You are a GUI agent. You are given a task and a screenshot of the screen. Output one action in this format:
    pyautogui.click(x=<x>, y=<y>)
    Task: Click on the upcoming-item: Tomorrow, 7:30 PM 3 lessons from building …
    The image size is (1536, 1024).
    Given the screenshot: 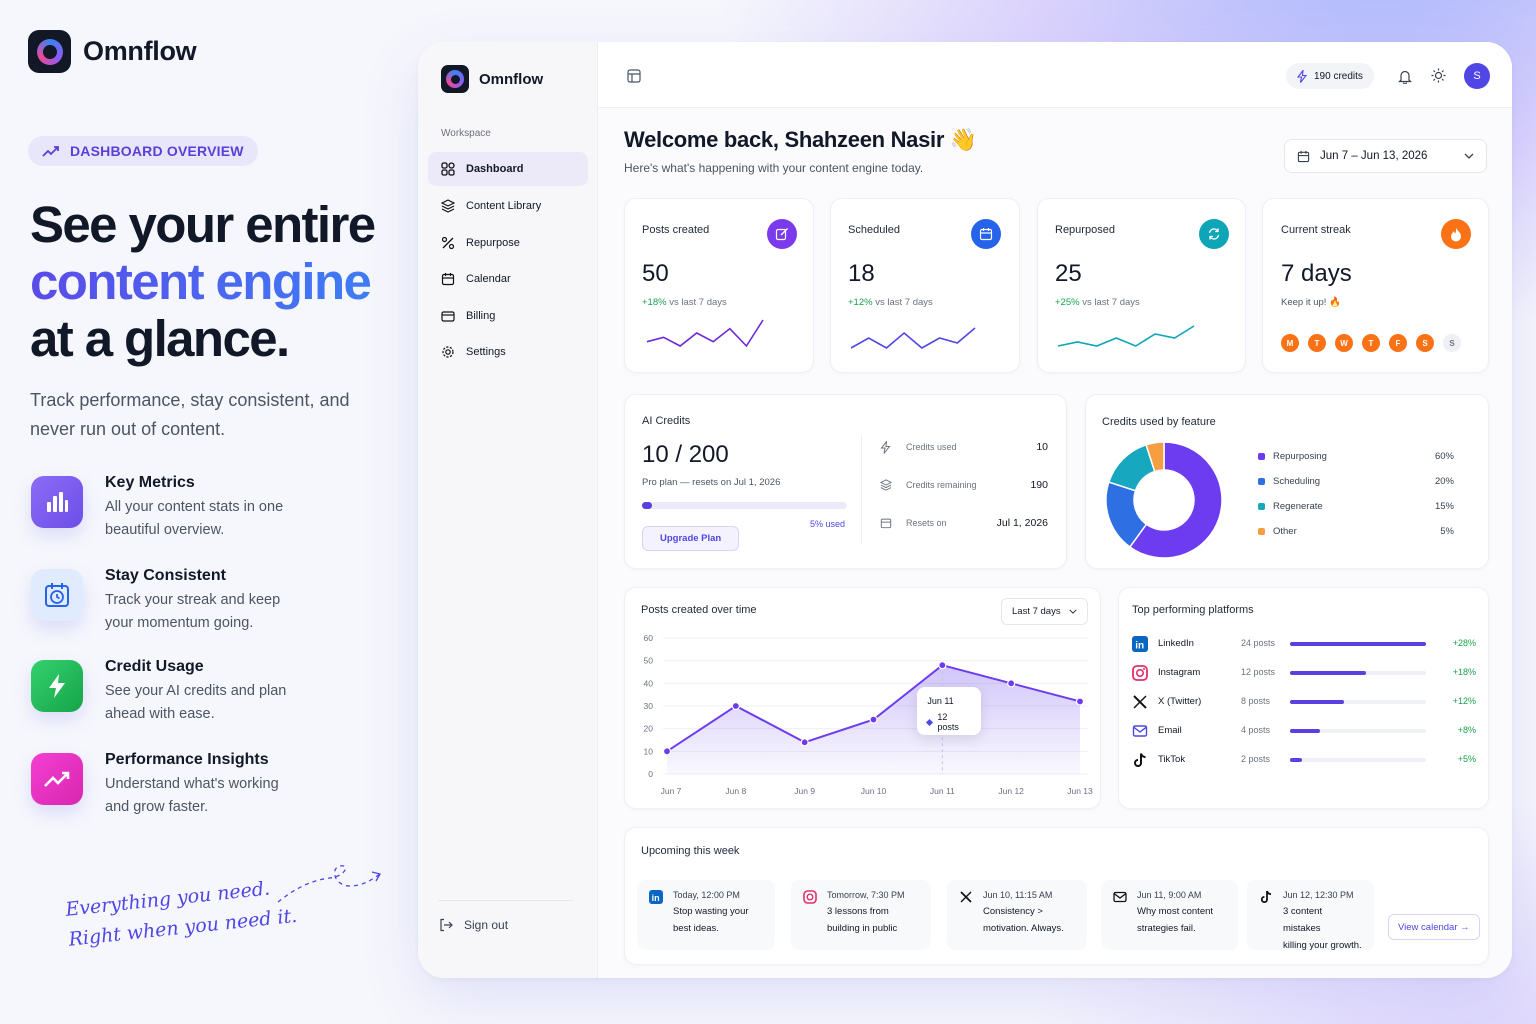 What is the action you would take?
    pyautogui.click(x=861, y=915)
    